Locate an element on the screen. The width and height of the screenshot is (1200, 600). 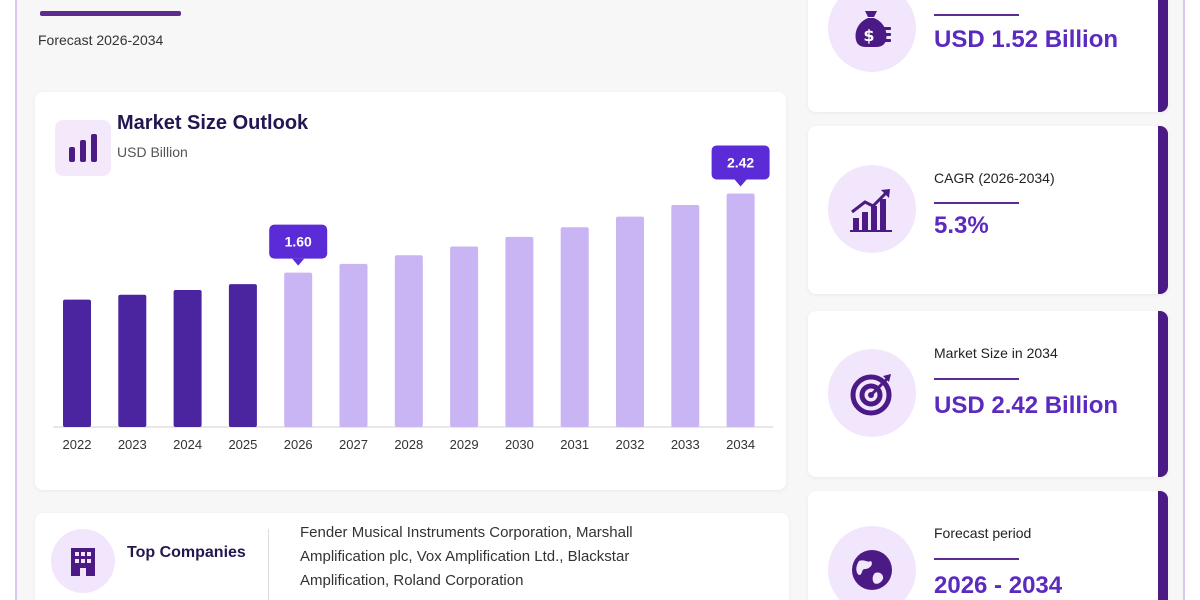
chart-title: Market Size Outlook is located at coordinates (213, 123).